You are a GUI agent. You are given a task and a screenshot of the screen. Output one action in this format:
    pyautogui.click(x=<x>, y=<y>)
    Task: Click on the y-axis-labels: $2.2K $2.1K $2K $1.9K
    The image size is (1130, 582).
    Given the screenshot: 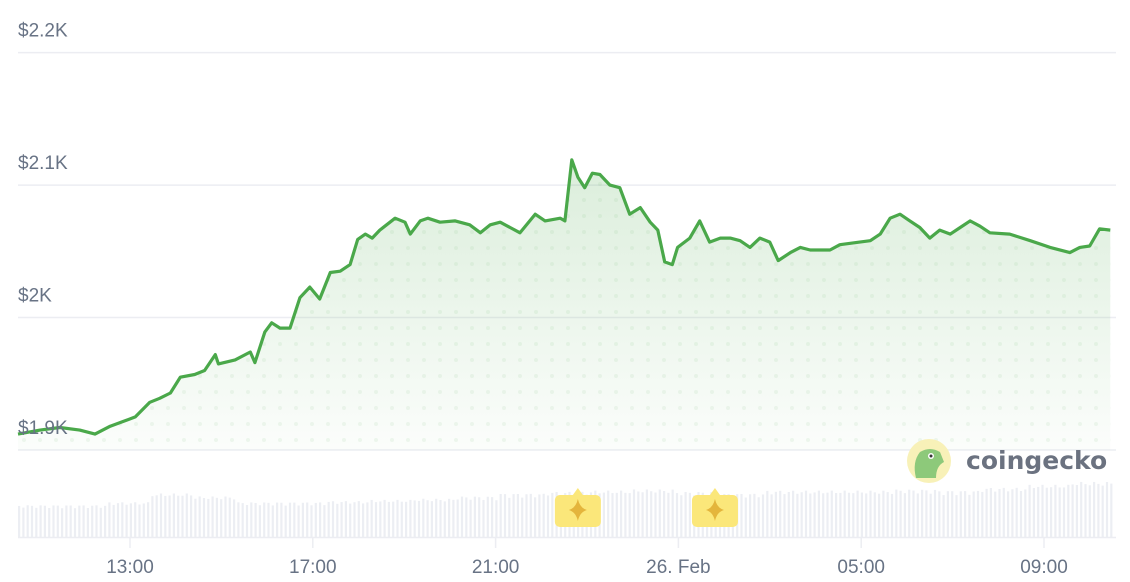 What is the action you would take?
    pyautogui.click(x=43, y=230)
    